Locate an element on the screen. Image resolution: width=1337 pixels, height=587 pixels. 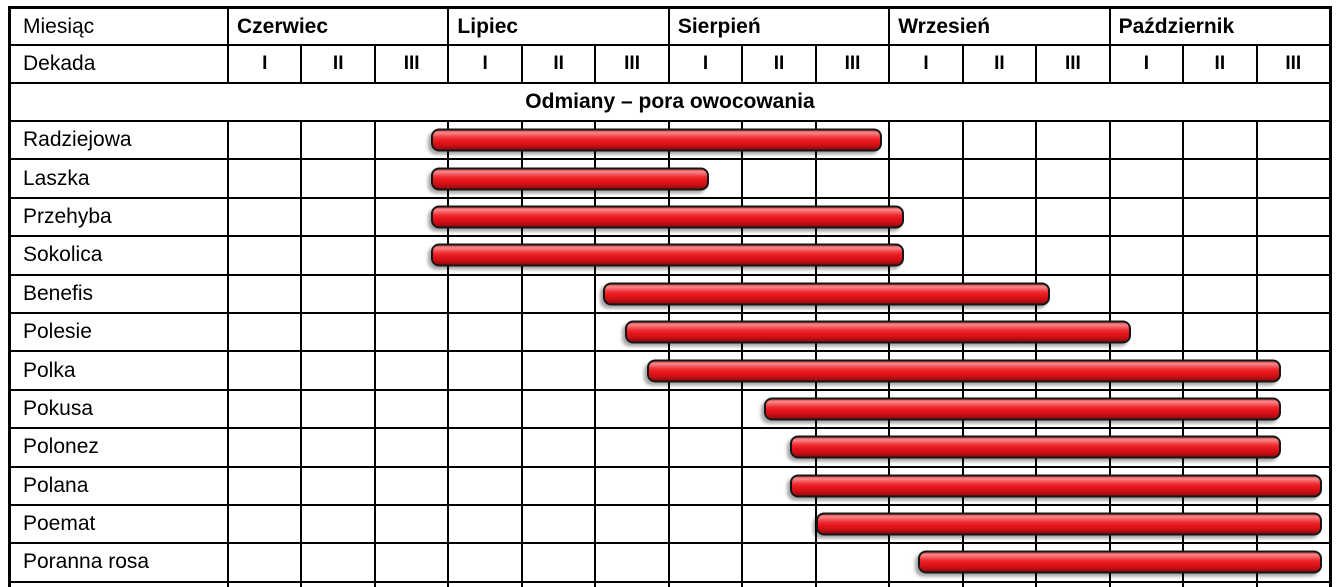
variety-row: Polesie is located at coordinates (670, 333).